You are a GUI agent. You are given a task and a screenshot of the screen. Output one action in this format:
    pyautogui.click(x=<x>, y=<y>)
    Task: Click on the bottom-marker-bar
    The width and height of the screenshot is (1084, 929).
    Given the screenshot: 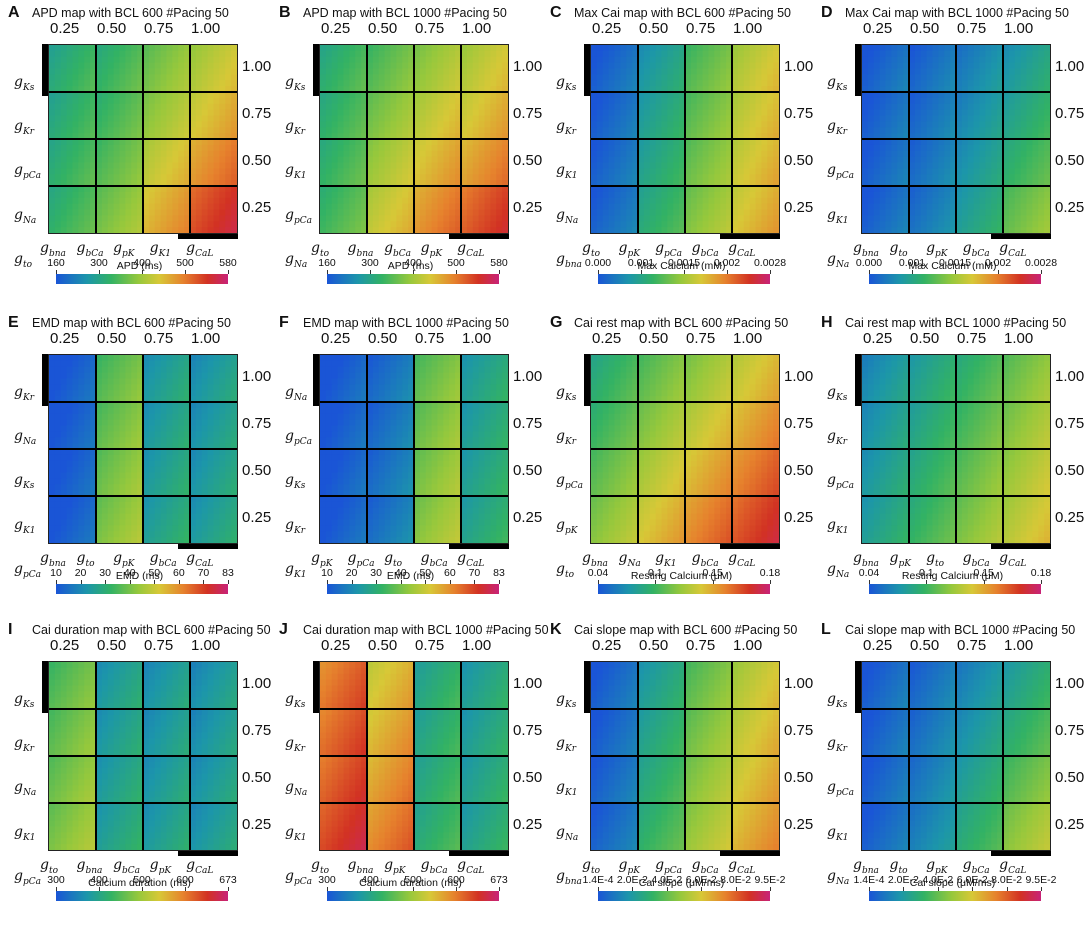 What is the action you would take?
    pyautogui.click(x=750, y=236)
    